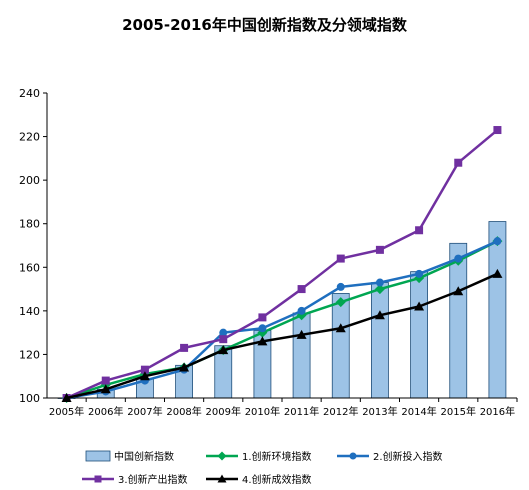  What do you see at coordinates (418, 411) in the screenshot?
I see `x-tick-label-9: 2014年` at bounding box center [418, 411].